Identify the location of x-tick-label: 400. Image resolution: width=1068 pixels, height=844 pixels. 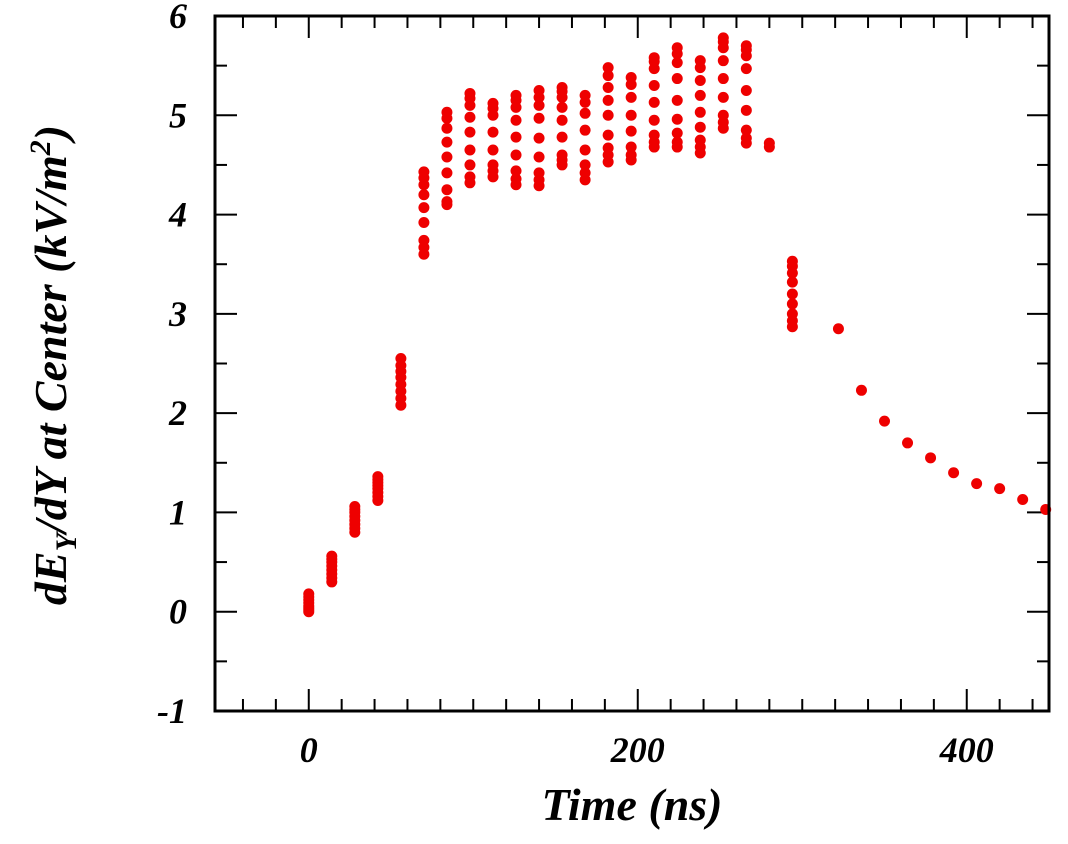
(966, 750).